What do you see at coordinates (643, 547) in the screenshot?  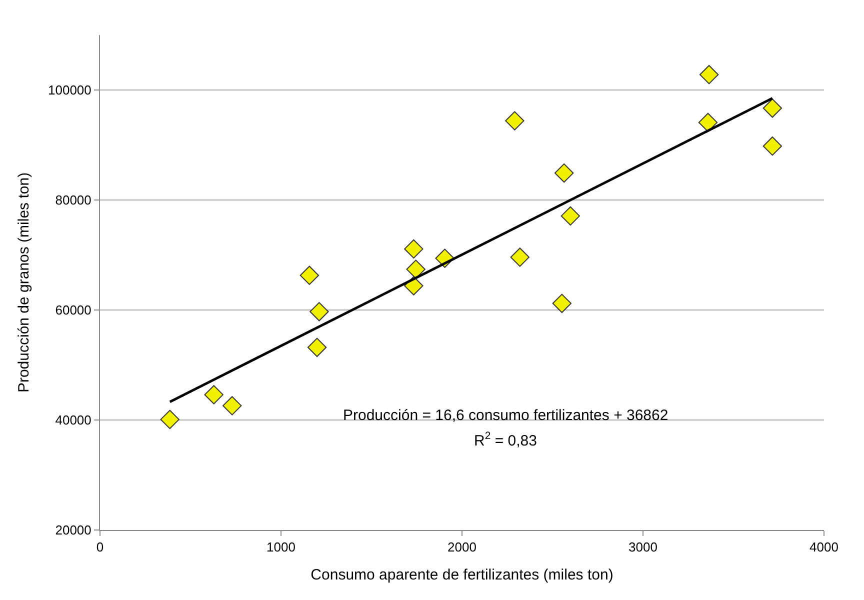 I see `x-tick-label: 3000` at bounding box center [643, 547].